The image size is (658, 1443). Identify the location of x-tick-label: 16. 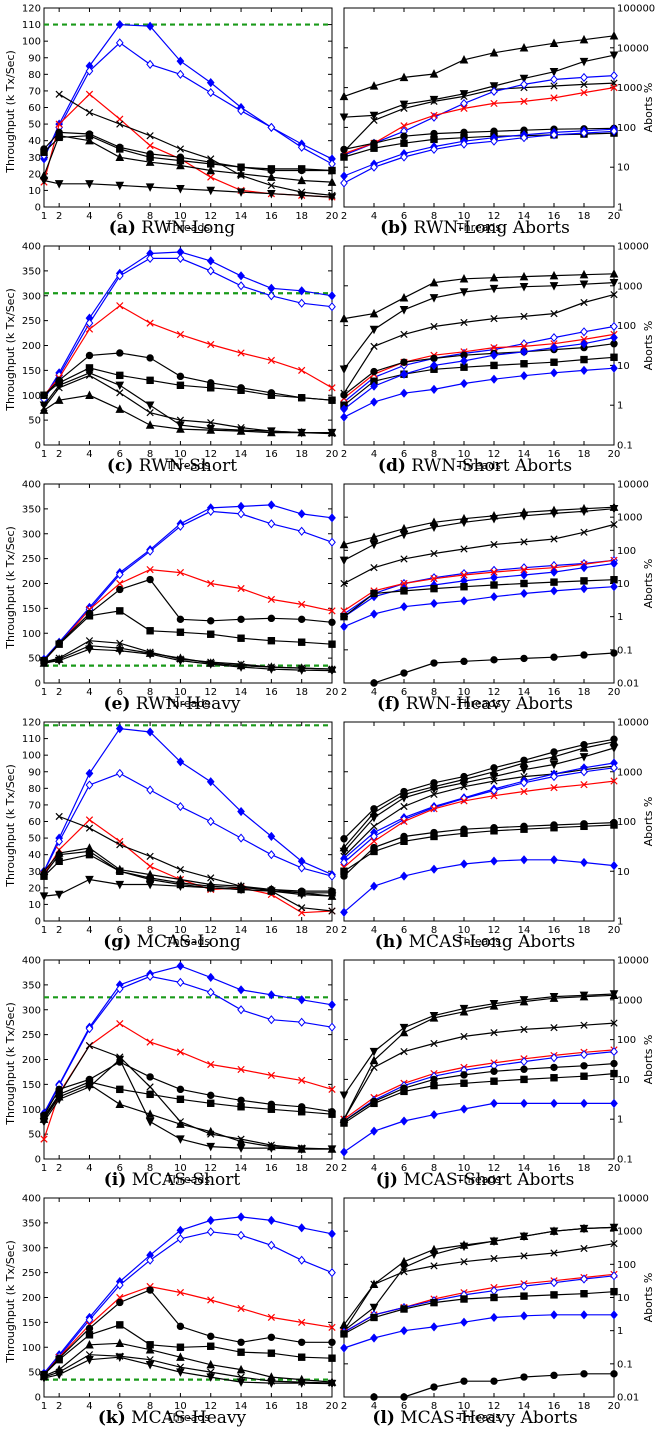
(271, 216).